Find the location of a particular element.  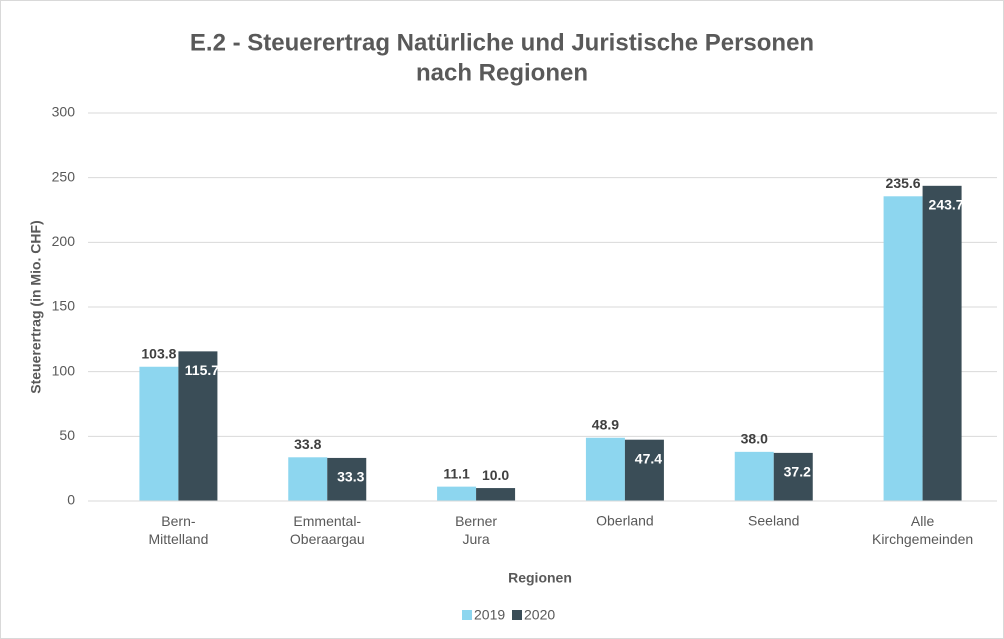

y-tick-label: 50 is located at coordinates (67, 435).